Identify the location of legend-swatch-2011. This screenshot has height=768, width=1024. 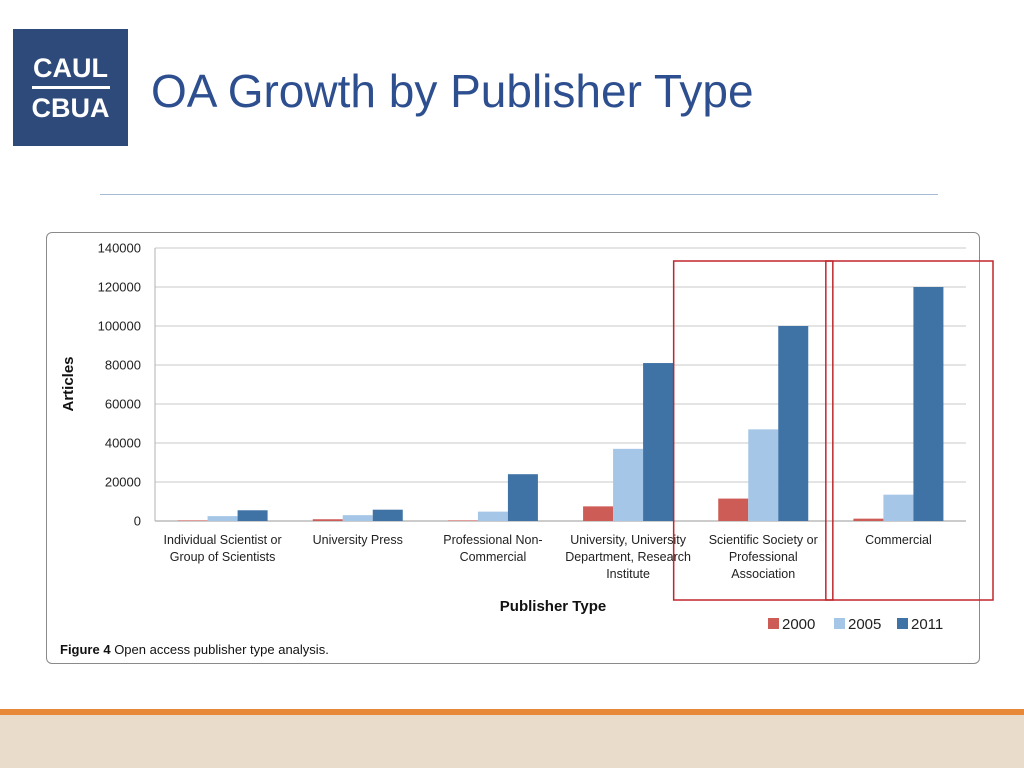
(902, 623).